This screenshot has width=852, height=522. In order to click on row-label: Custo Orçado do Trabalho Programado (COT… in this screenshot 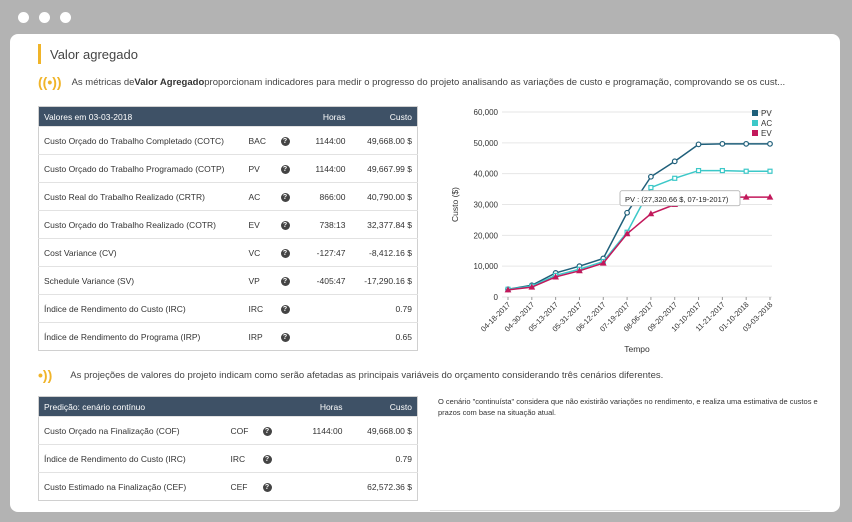, I will do `click(141, 168)`.